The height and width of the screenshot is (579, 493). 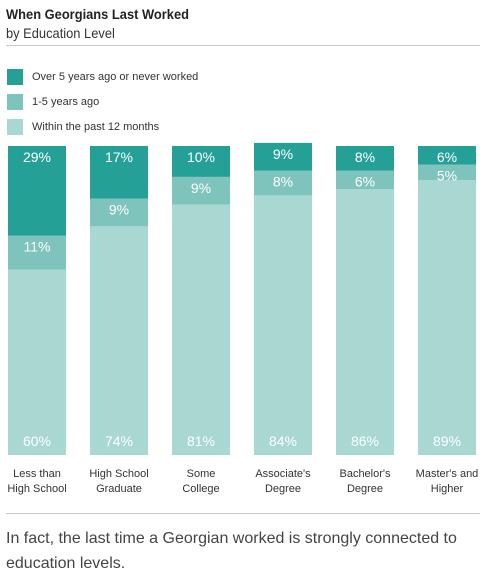 What do you see at coordinates (447, 176) in the screenshot?
I see `bar-value-label: 5%` at bounding box center [447, 176].